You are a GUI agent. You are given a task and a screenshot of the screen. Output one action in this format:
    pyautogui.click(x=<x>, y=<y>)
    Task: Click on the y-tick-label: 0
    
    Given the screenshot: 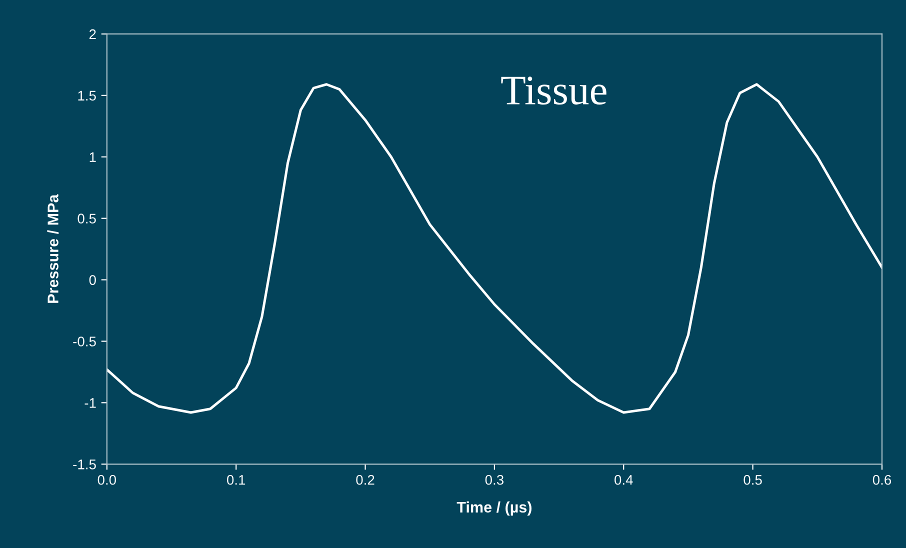 What is the action you would take?
    pyautogui.click(x=92, y=280)
    